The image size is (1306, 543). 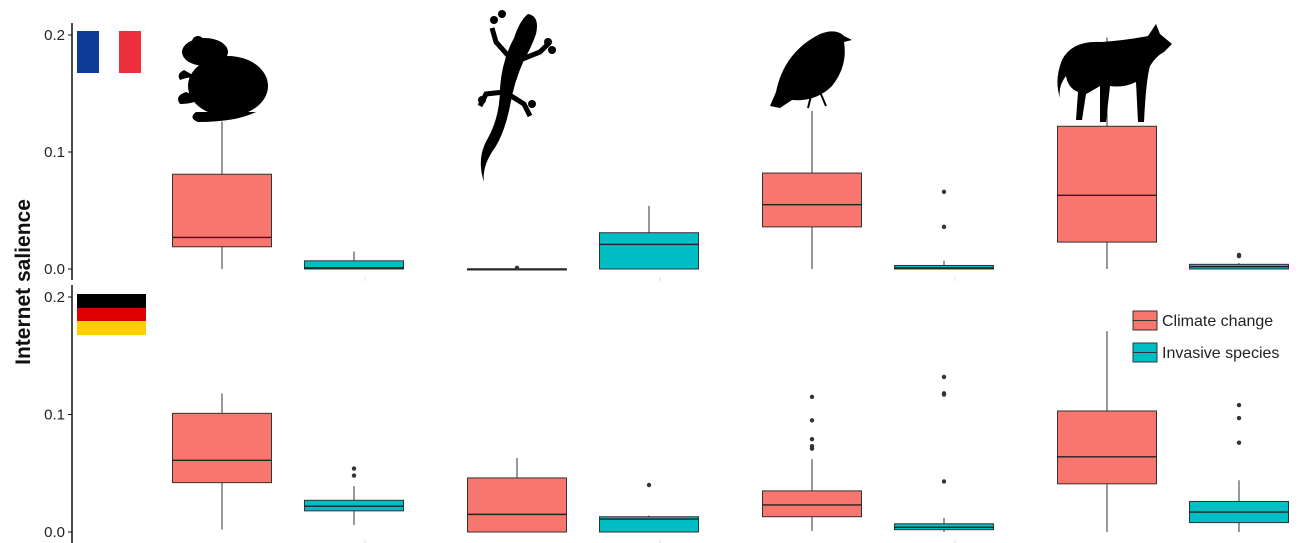 I want to click on box-france-amphibians-climate, so click(x=222, y=195).